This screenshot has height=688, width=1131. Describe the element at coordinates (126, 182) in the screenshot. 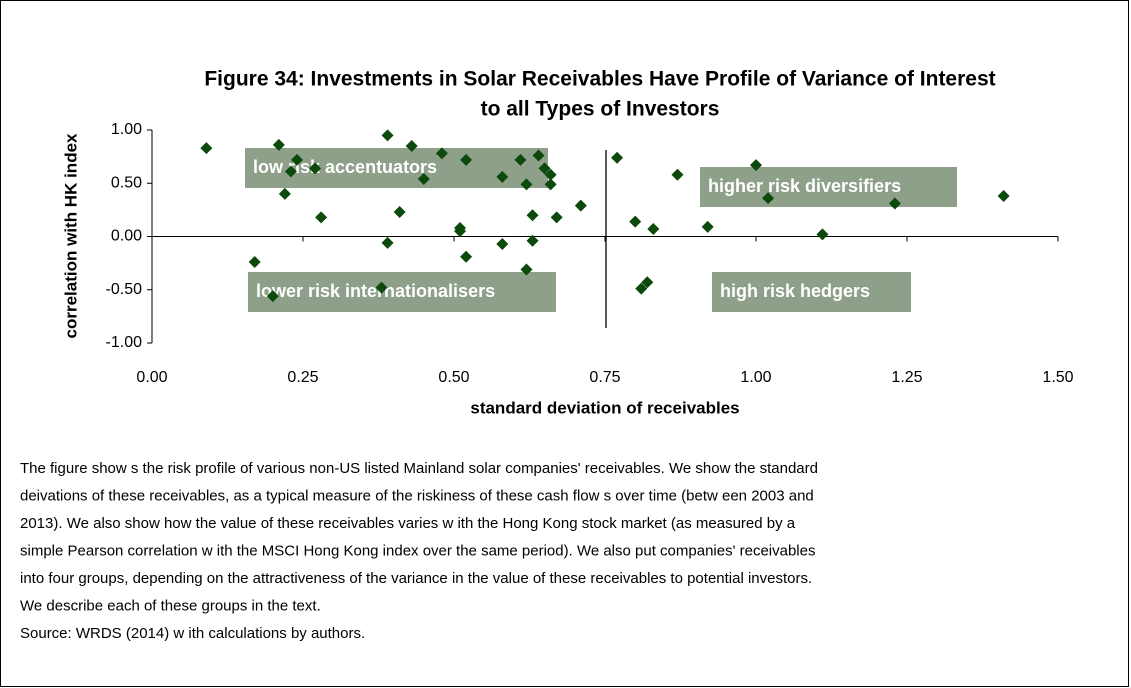

I see `y-tick-label: 0.50` at that location.